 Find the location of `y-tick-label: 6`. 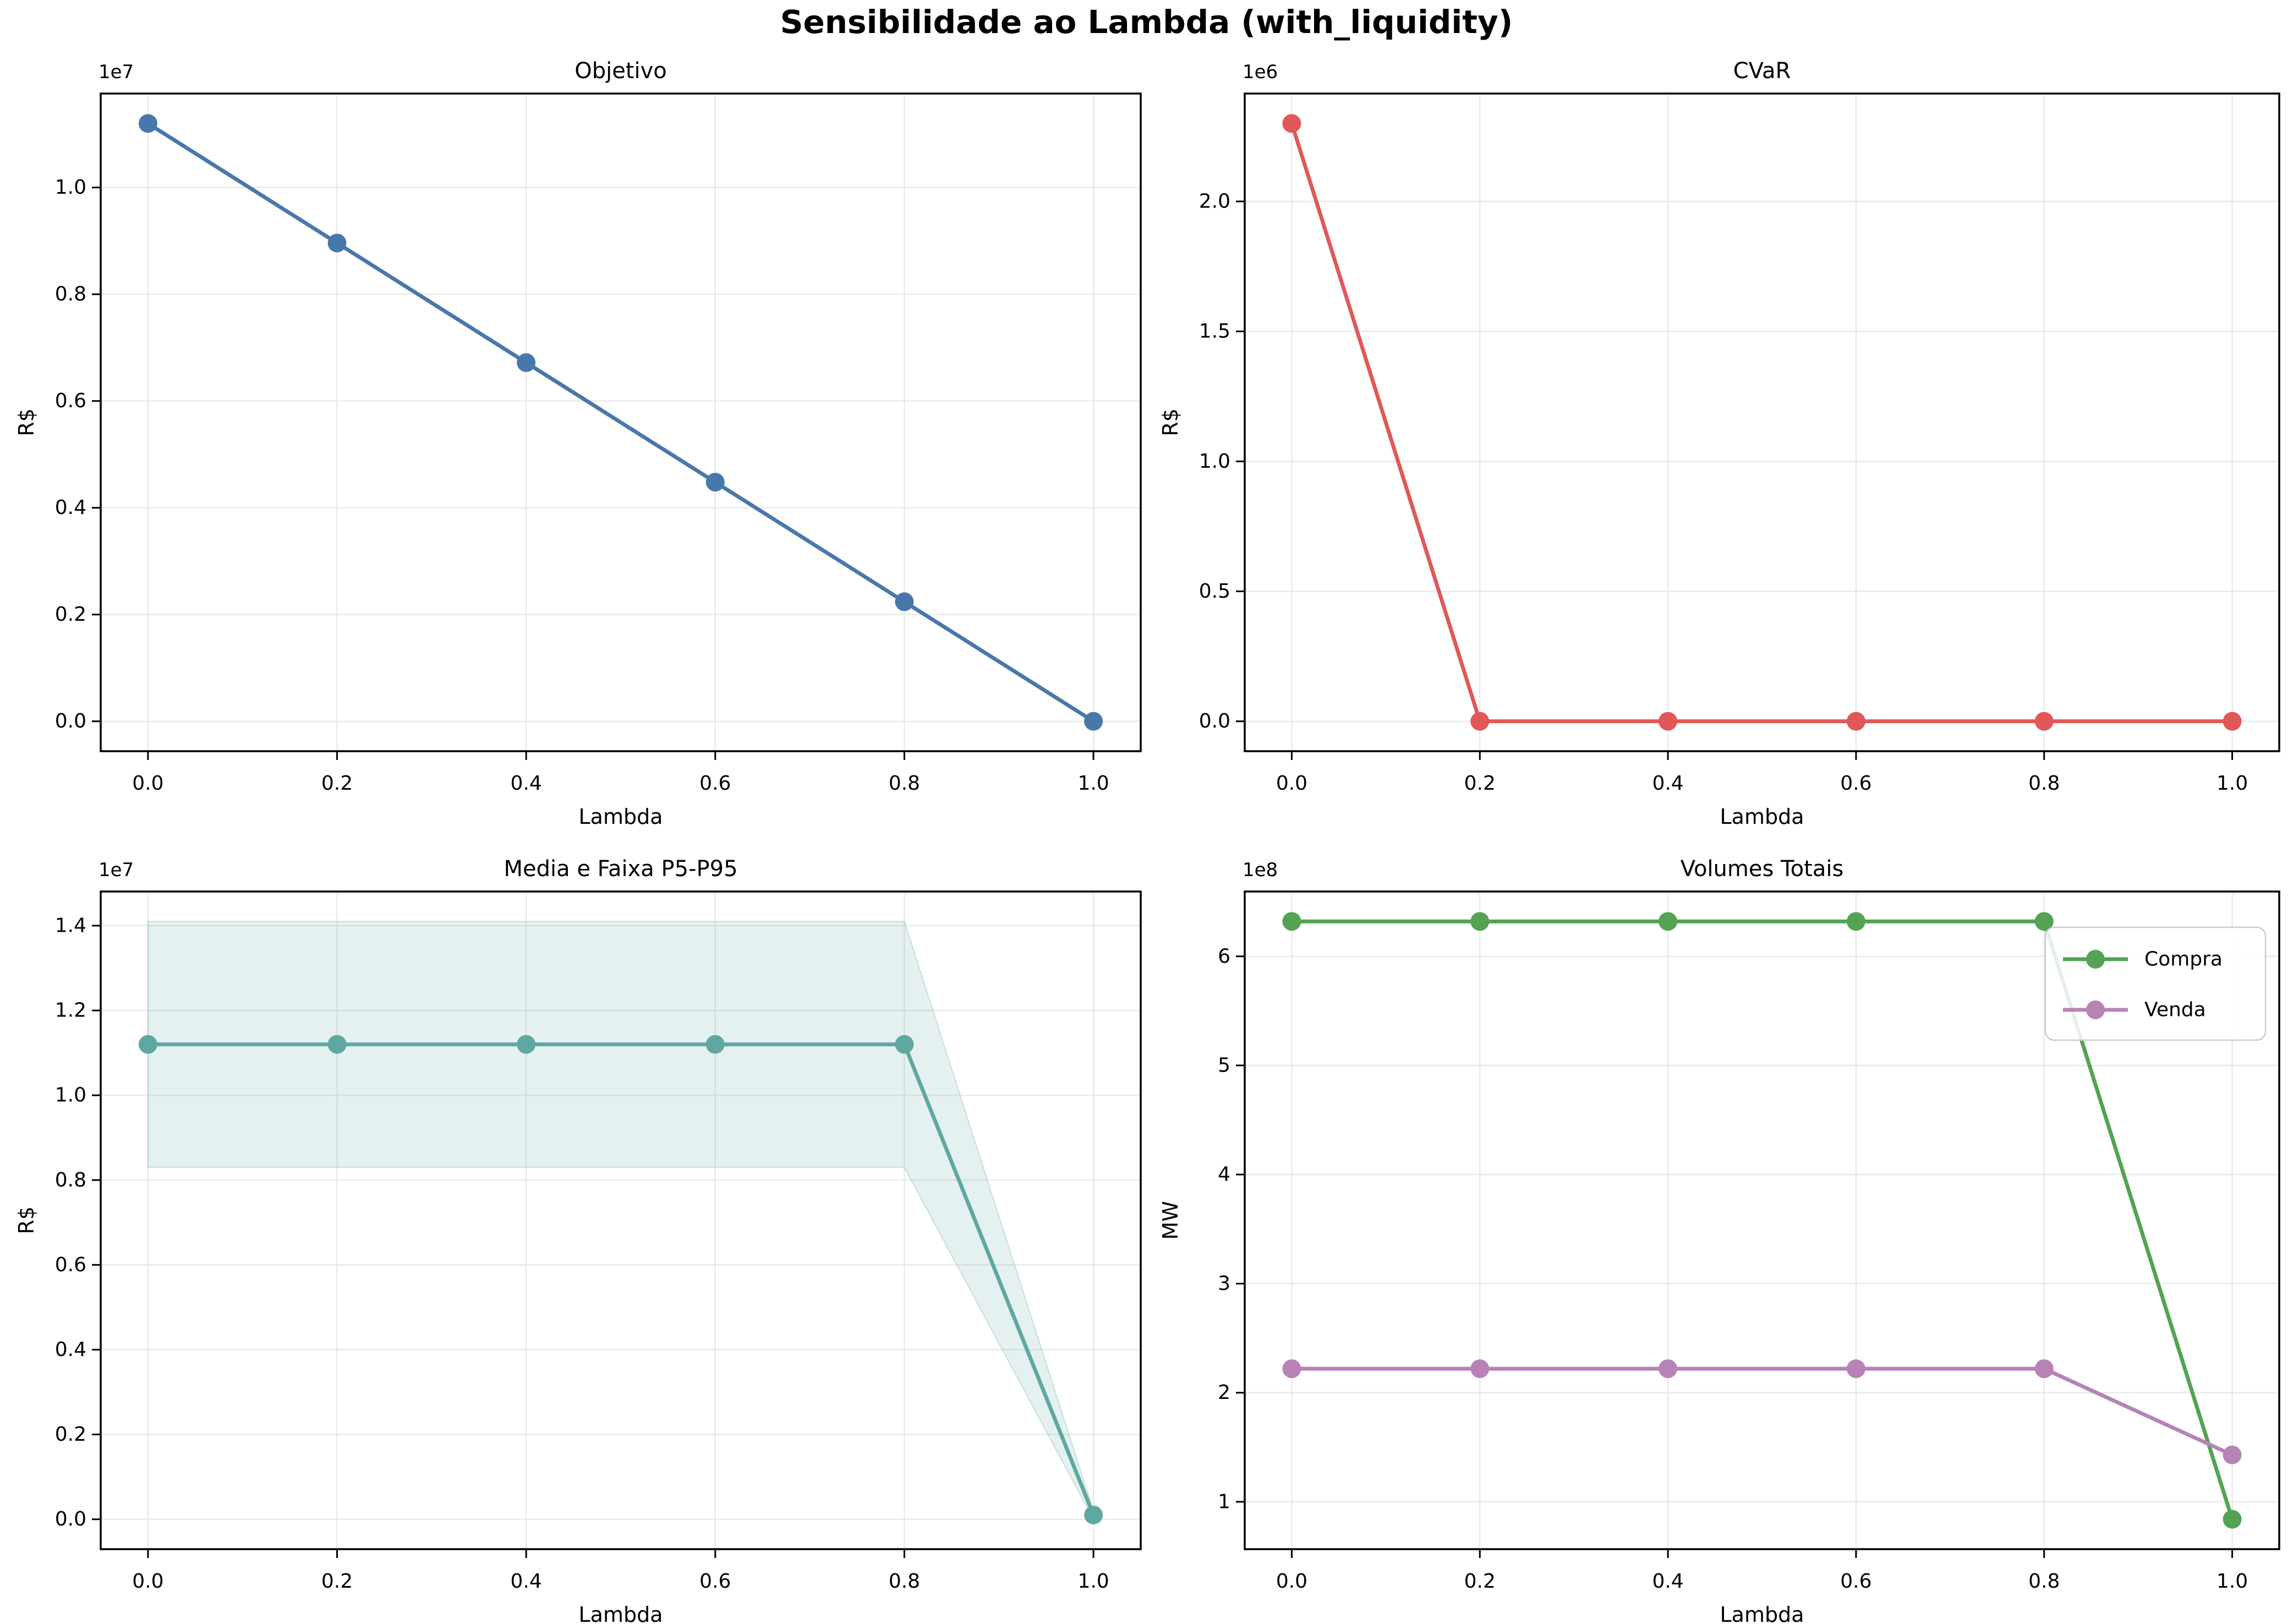

y-tick-label: 6 is located at coordinates (1224, 956).